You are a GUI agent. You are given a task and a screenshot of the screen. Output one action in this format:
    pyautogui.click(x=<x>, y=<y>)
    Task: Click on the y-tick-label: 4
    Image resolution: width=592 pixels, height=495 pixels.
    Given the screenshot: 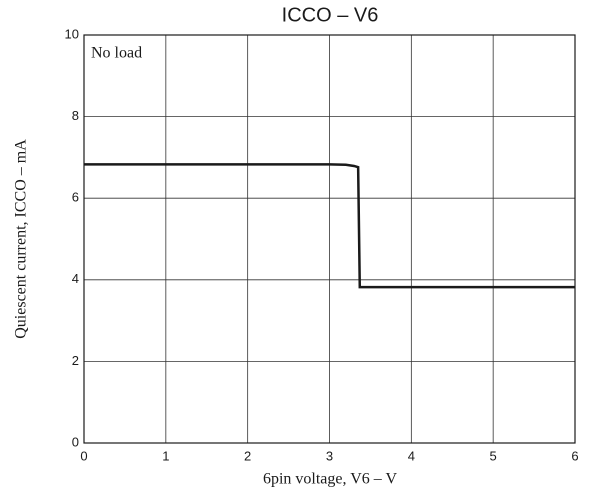 What is the action you would take?
    pyautogui.click(x=75, y=278)
    